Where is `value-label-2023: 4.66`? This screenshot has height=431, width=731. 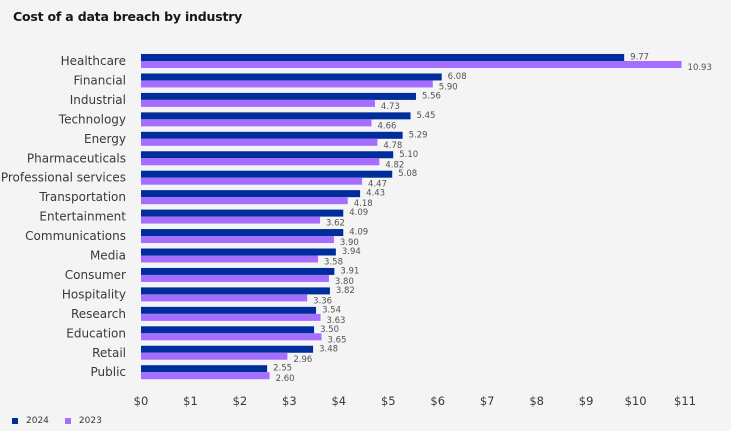 value-label-2023: 4.66 is located at coordinates (386, 126).